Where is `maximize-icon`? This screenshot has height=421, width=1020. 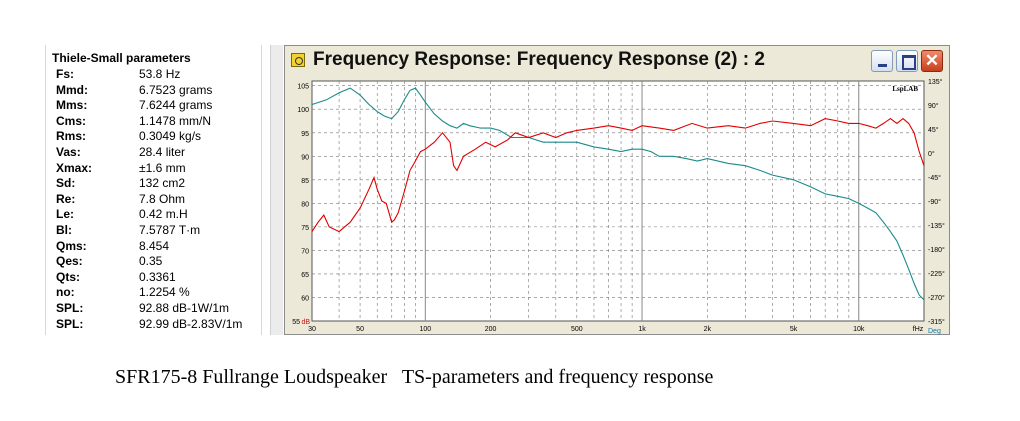
maximize-icon is located at coordinates (909, 62).